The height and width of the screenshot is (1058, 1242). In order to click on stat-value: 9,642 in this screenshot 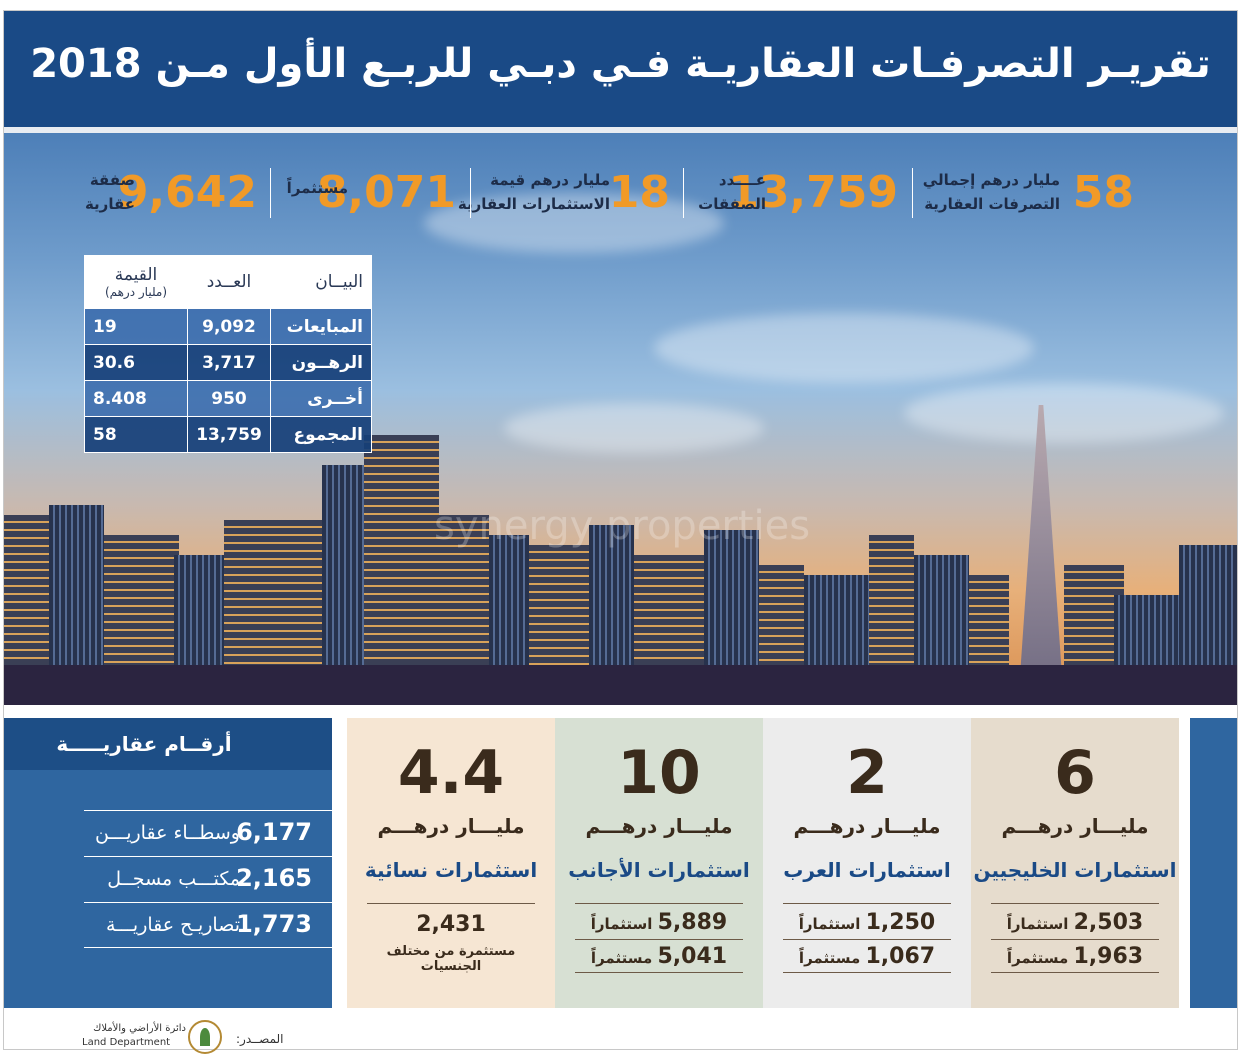, I will do `click(187, 192)`.